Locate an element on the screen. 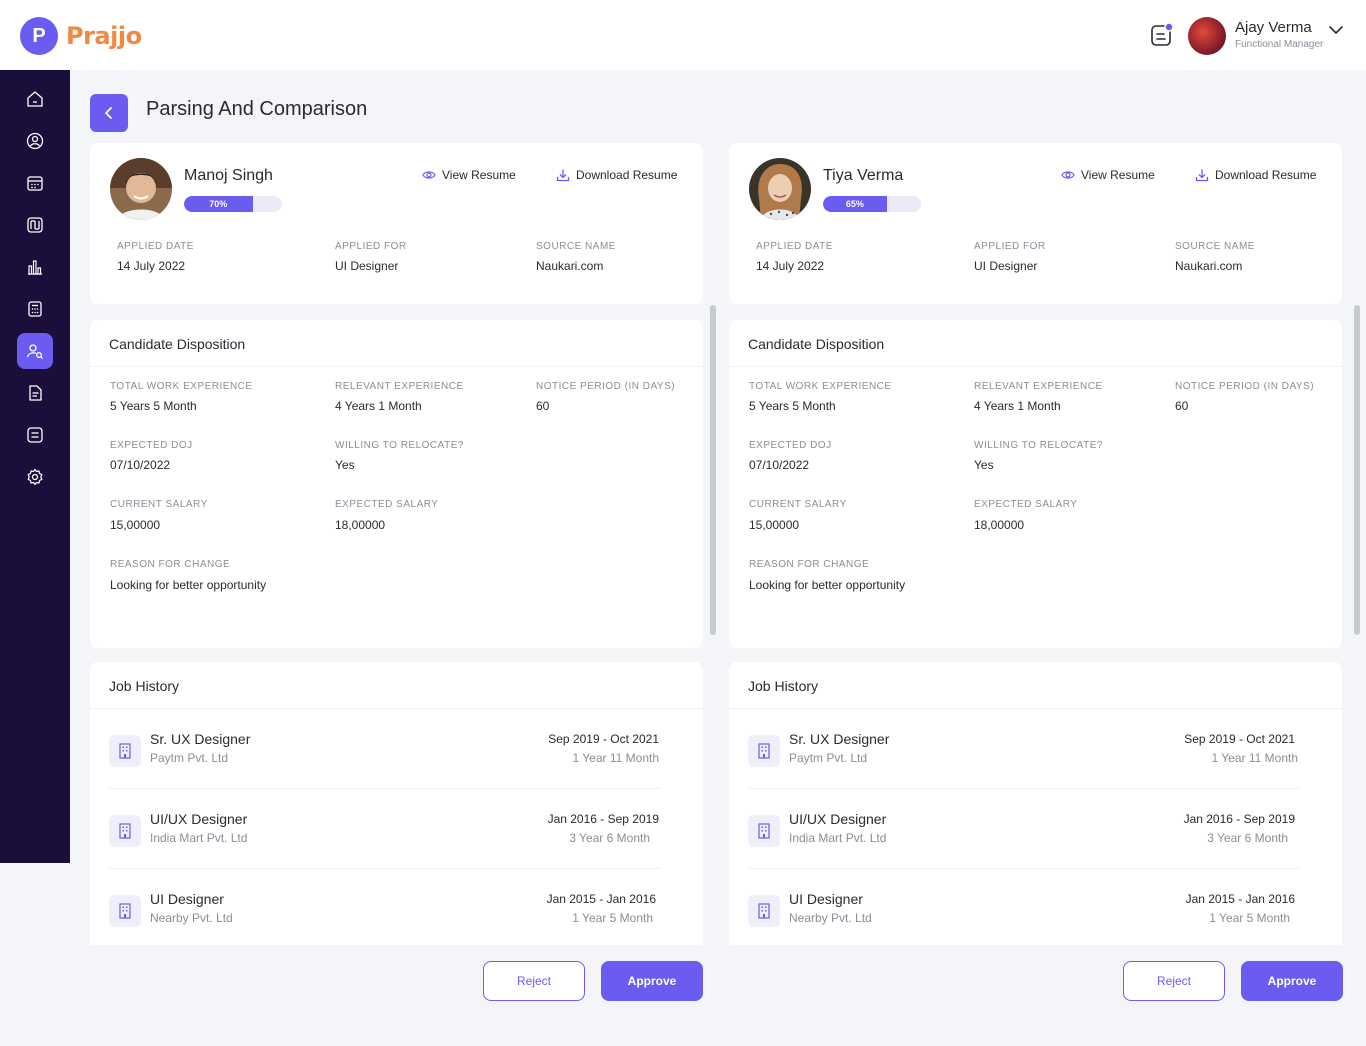 Image resolution: width=1366 pixels, height=1046 pixels. sidebar-item-list is located at coordinates (35, 435).